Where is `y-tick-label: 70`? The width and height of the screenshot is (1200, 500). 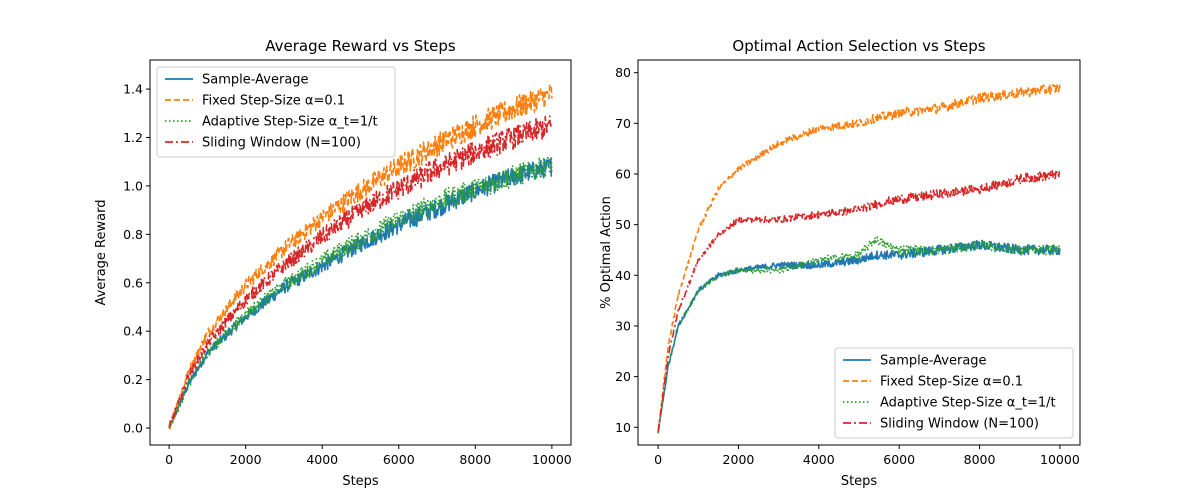
y-tick-label: 70 is located at coordinates (623, 123).